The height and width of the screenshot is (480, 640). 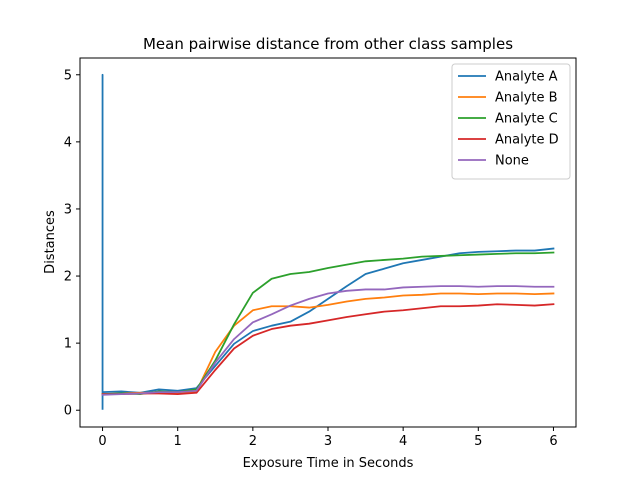 I want to click on legend-entry-label: Analyte A, so click(x=526, y=77).